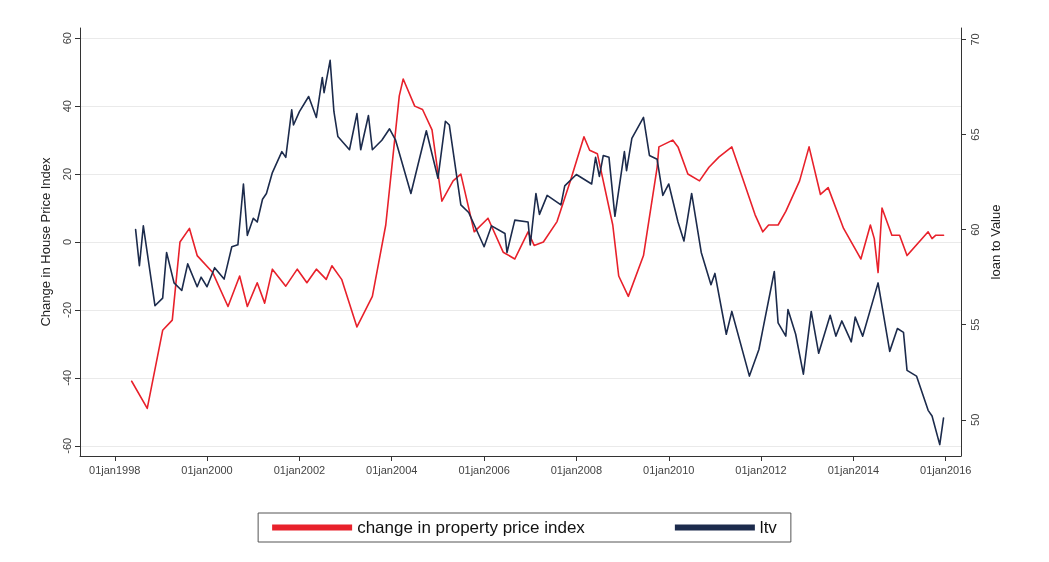 Image resolution: width=1049 pixels, height=562 pixels. Describe the element at coordinates (66, 242) in the screenshot. I see `y-tick-label: 0` at that location.